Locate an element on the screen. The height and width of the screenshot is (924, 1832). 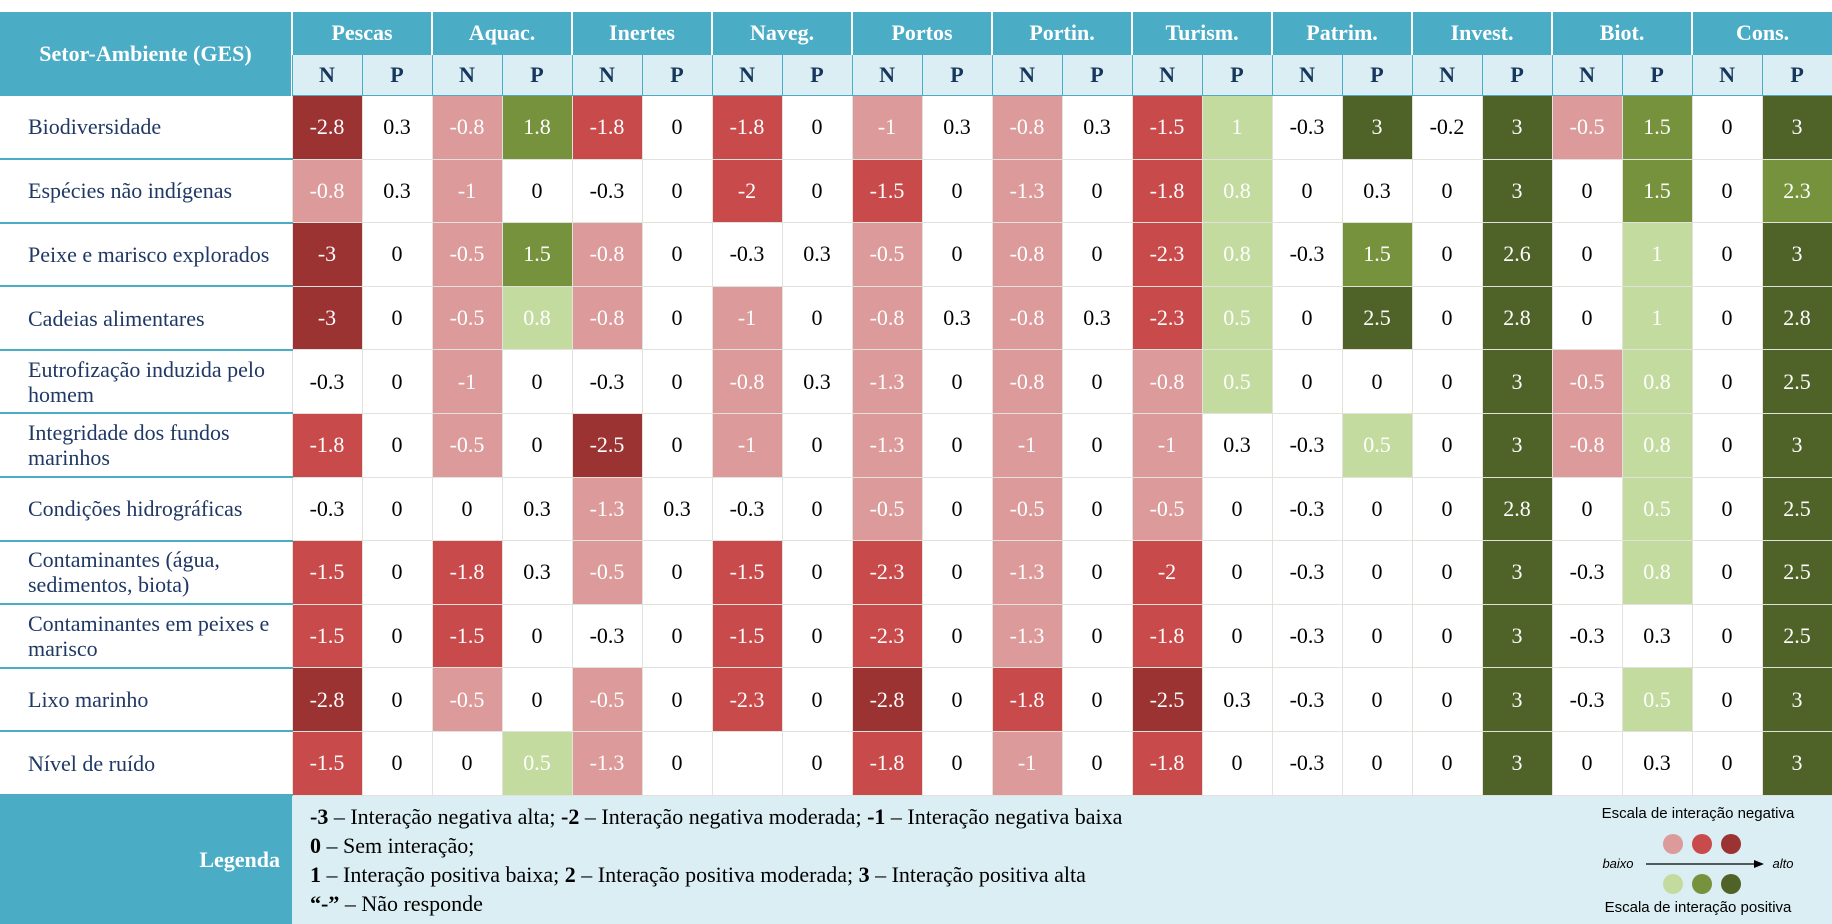
legend-text: – Interação positiva moderada; is located at coordinates (717, 874).